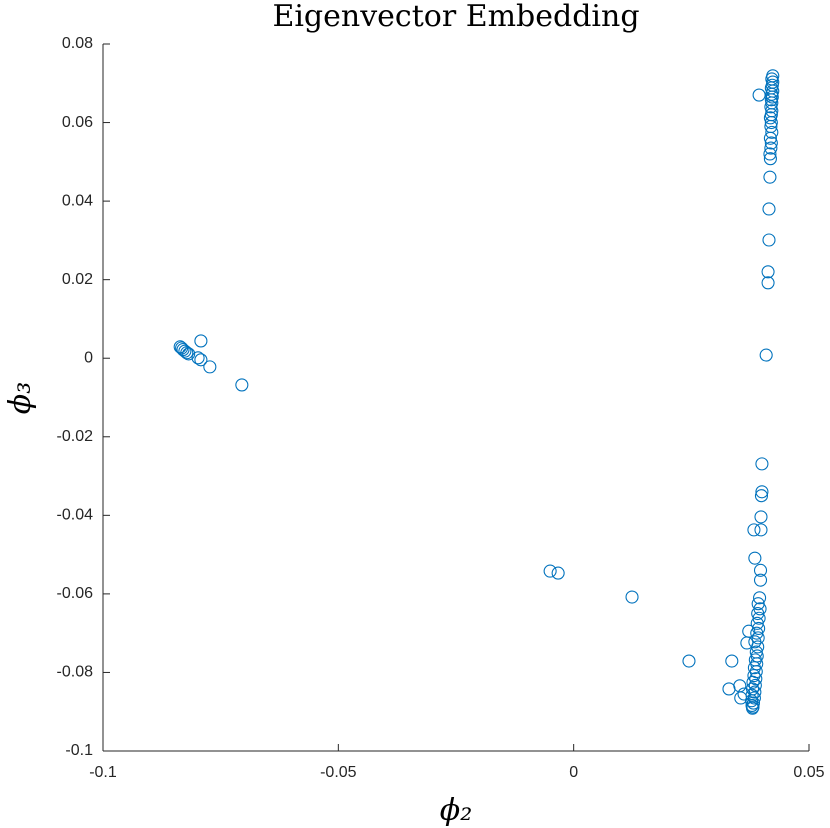 Image resolution: width=830 pixels, height=828 pixels. I want to click on x-tick-label: 0, so click(573, 772).